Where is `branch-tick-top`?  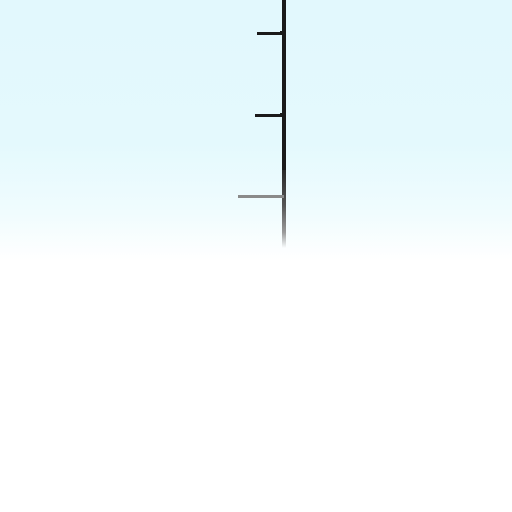 branch-tick-top is located at coordinates (270, 33).